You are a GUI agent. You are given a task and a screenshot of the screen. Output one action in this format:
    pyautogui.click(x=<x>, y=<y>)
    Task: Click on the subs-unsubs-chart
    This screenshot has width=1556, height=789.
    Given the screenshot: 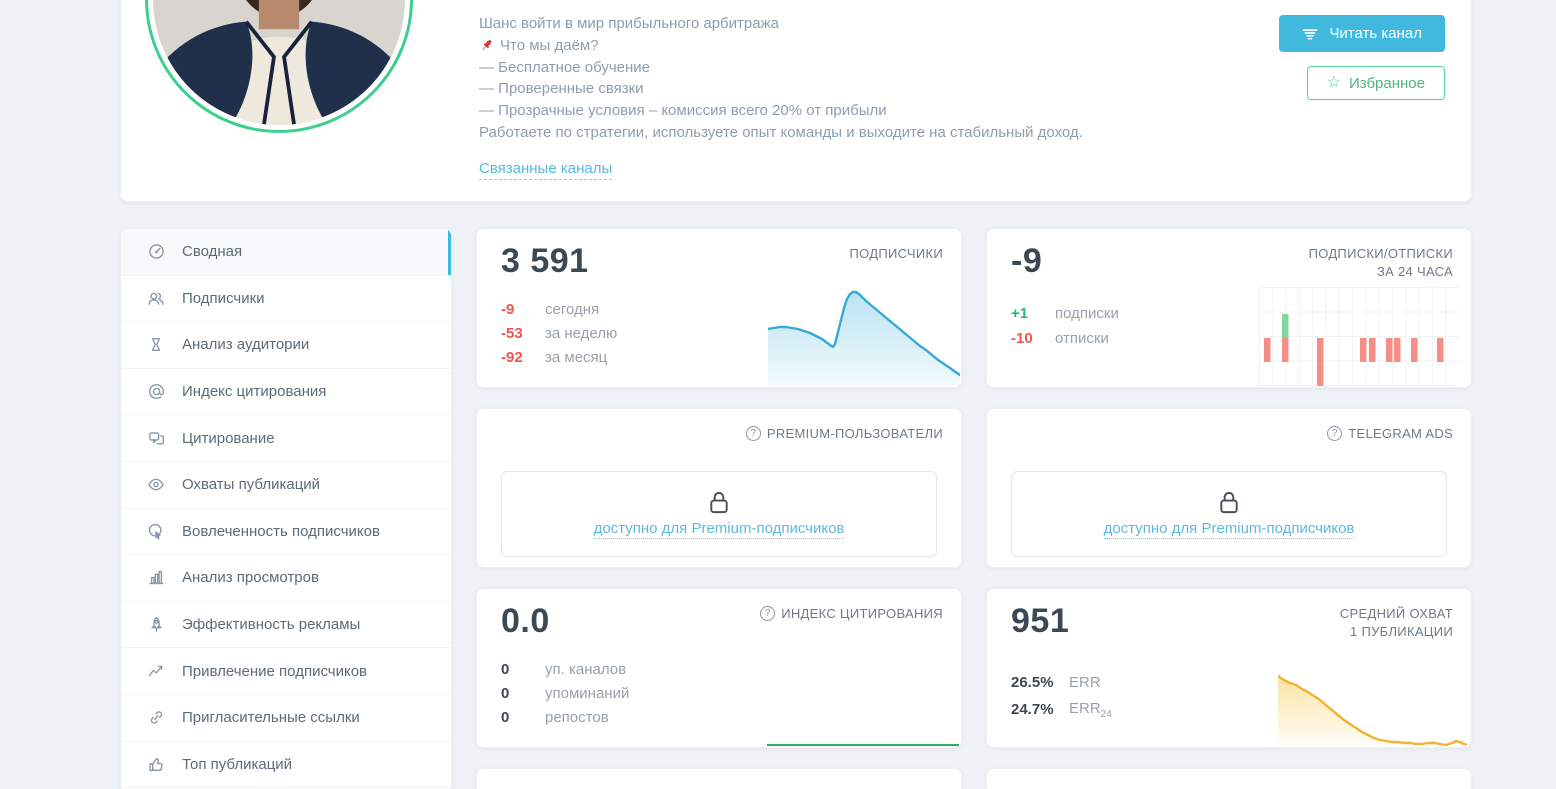 What is the action you would take?
    pyautogui.click(x=1359, y=334)
    